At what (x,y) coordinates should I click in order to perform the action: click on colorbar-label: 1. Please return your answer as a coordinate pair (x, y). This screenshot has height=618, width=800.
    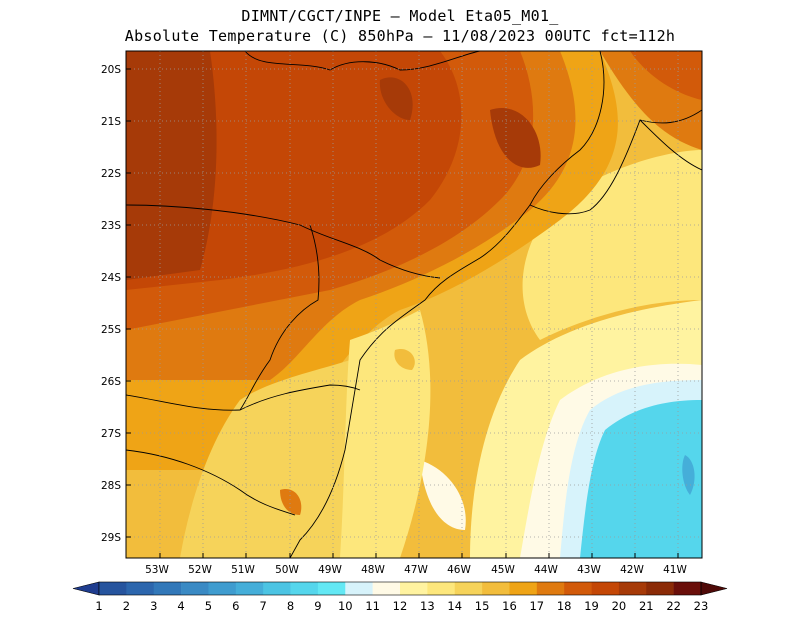
    Looking at the image, I should click on (98, 606).